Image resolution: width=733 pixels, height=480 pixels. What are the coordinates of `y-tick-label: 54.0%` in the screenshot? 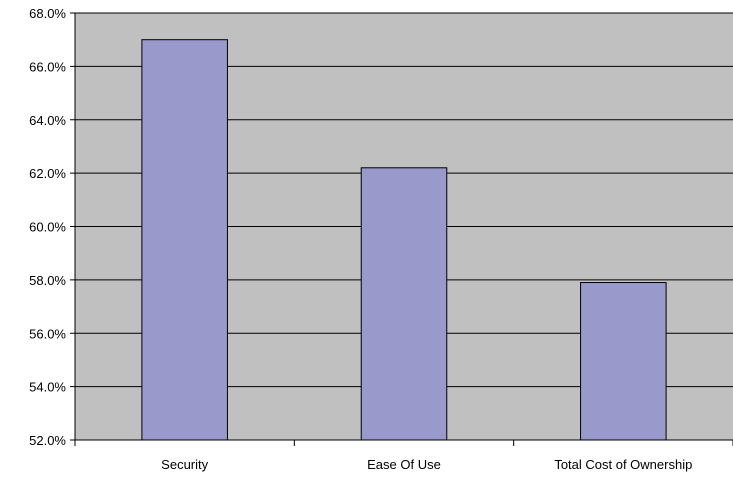 It's located at (47, 387).